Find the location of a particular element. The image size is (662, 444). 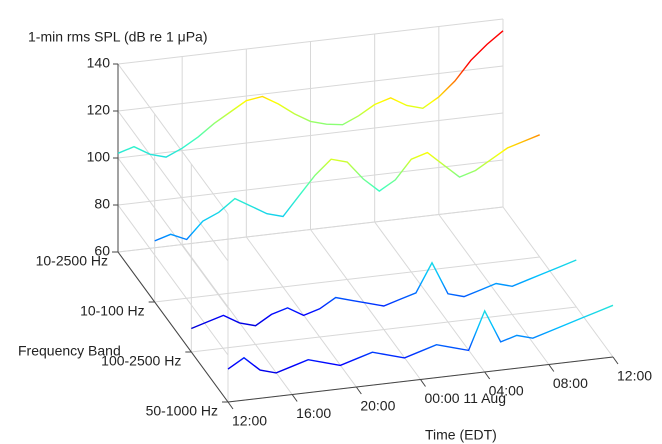

axis-line is located at coordinates (173, 327).